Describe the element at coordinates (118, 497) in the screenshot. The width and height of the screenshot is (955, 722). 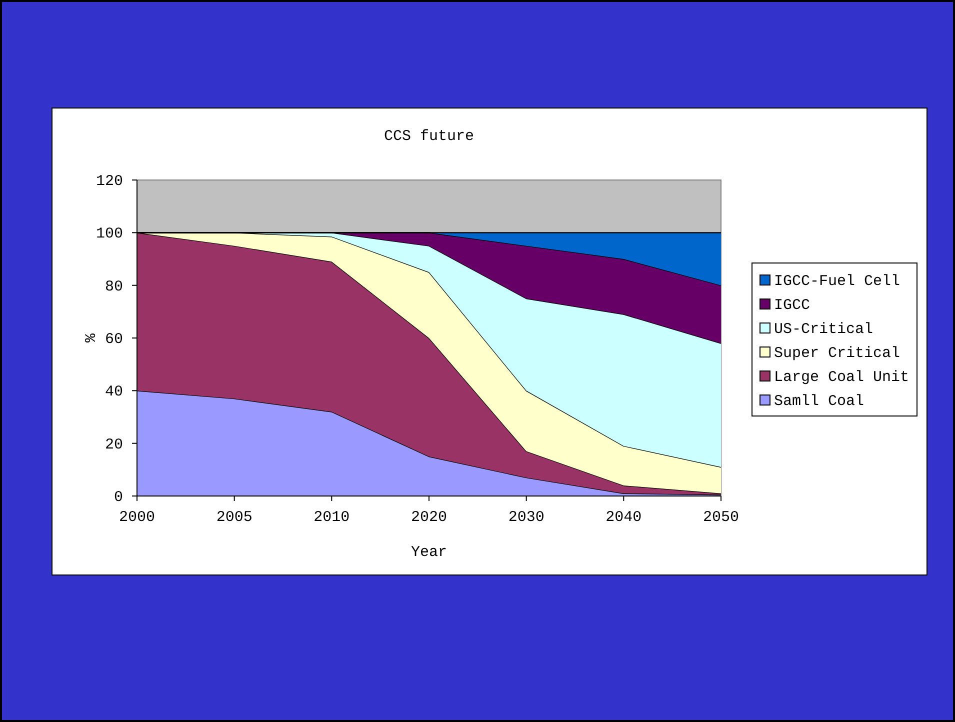
I see `y-tick-label: 0` at that location.